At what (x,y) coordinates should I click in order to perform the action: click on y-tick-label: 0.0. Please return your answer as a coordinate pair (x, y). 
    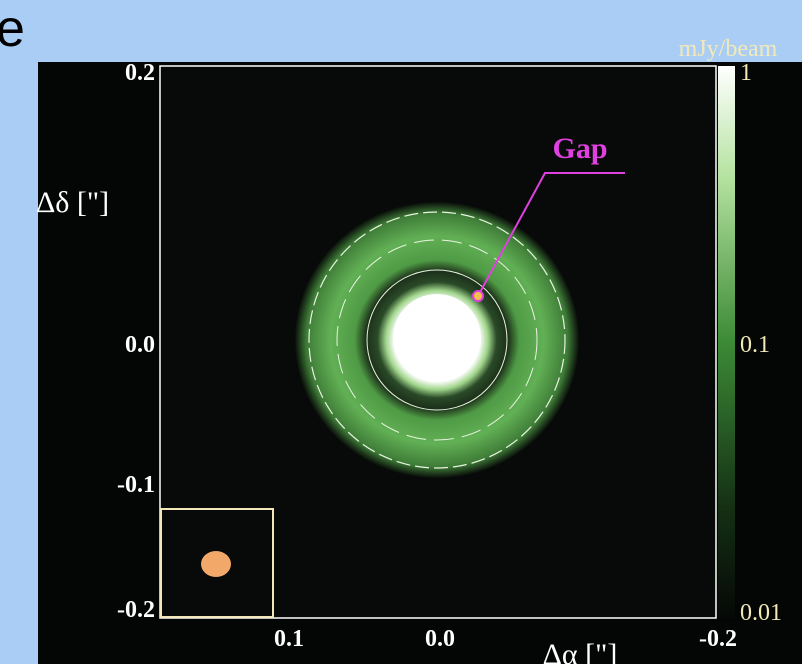
    Looking at the image, I should click on (140, 345).